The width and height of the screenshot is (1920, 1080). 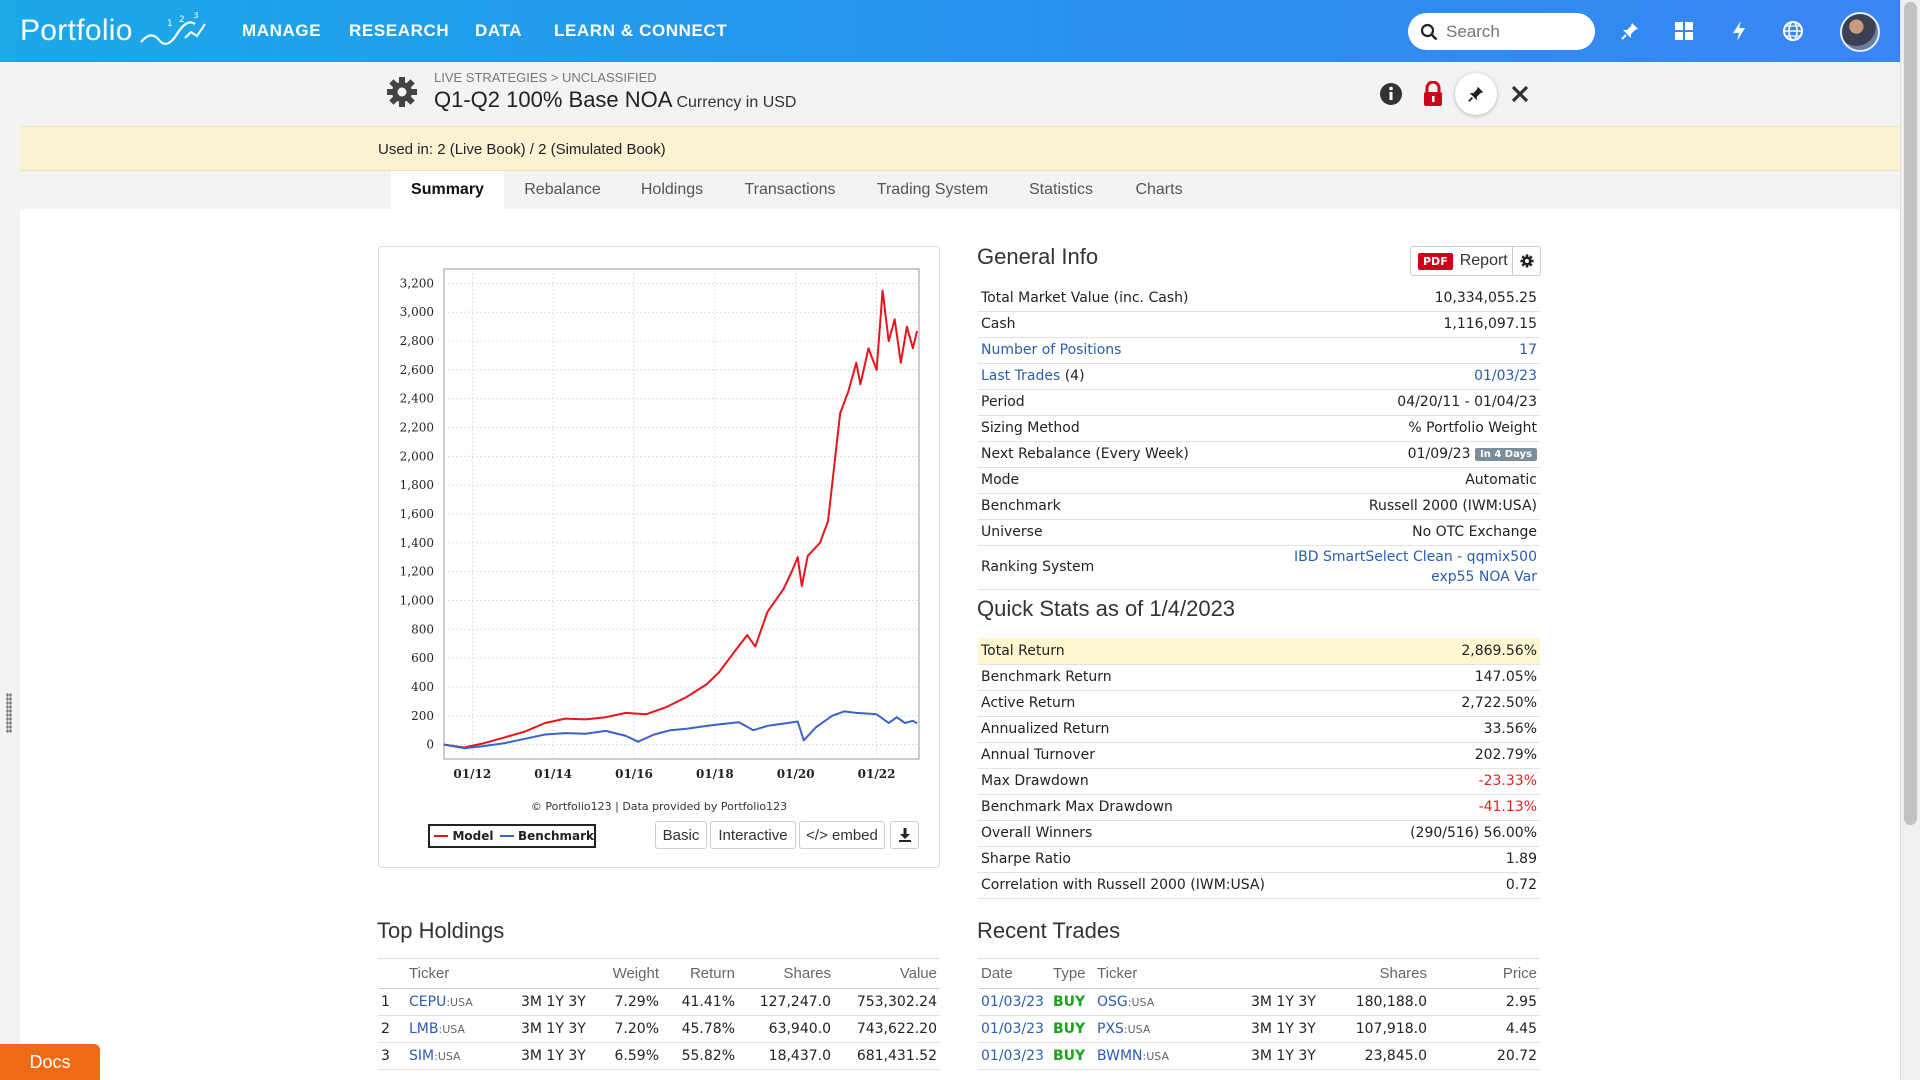 I want to click on pin-icon, so click(x=1630, y=31).